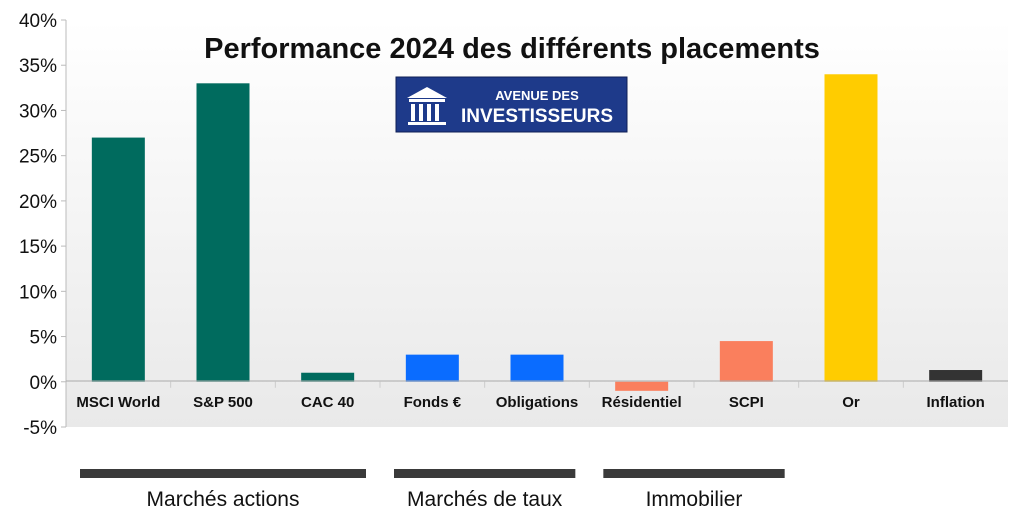  What do you see at coordinates (427, 106) in the screenshot?
I see `bank-columns-icon` at bounding box center [427, 106].